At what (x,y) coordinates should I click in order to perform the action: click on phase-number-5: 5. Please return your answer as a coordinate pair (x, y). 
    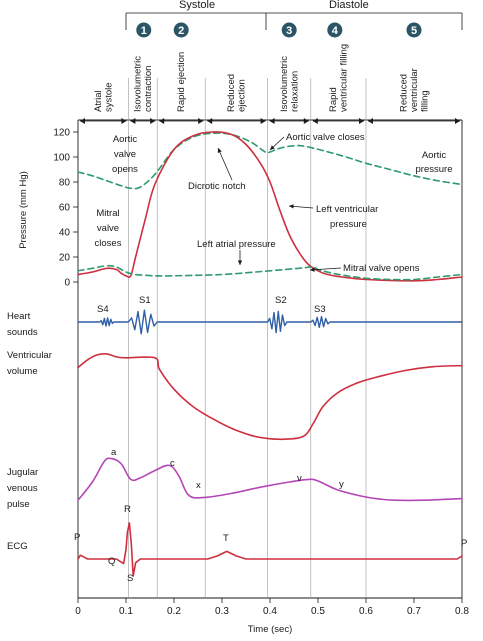
    Looking at the image, I should click on (414, 31).